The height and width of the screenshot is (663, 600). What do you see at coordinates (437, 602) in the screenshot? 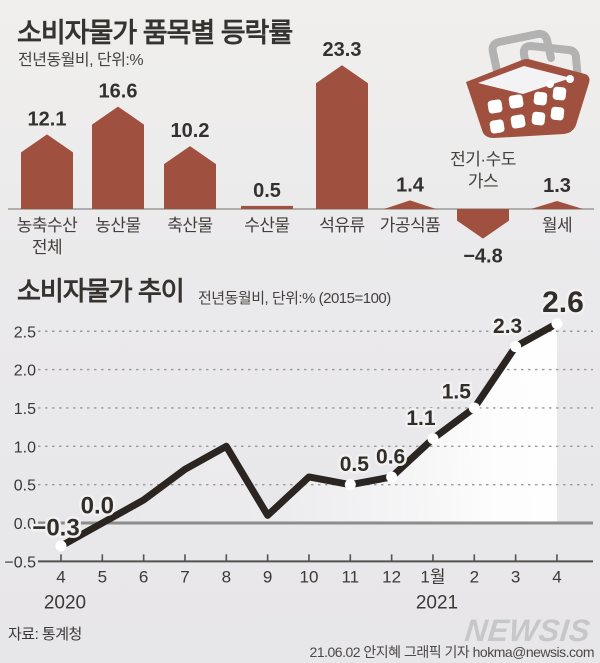
I see `year-label: 2021` at bounding box center [437, 602].